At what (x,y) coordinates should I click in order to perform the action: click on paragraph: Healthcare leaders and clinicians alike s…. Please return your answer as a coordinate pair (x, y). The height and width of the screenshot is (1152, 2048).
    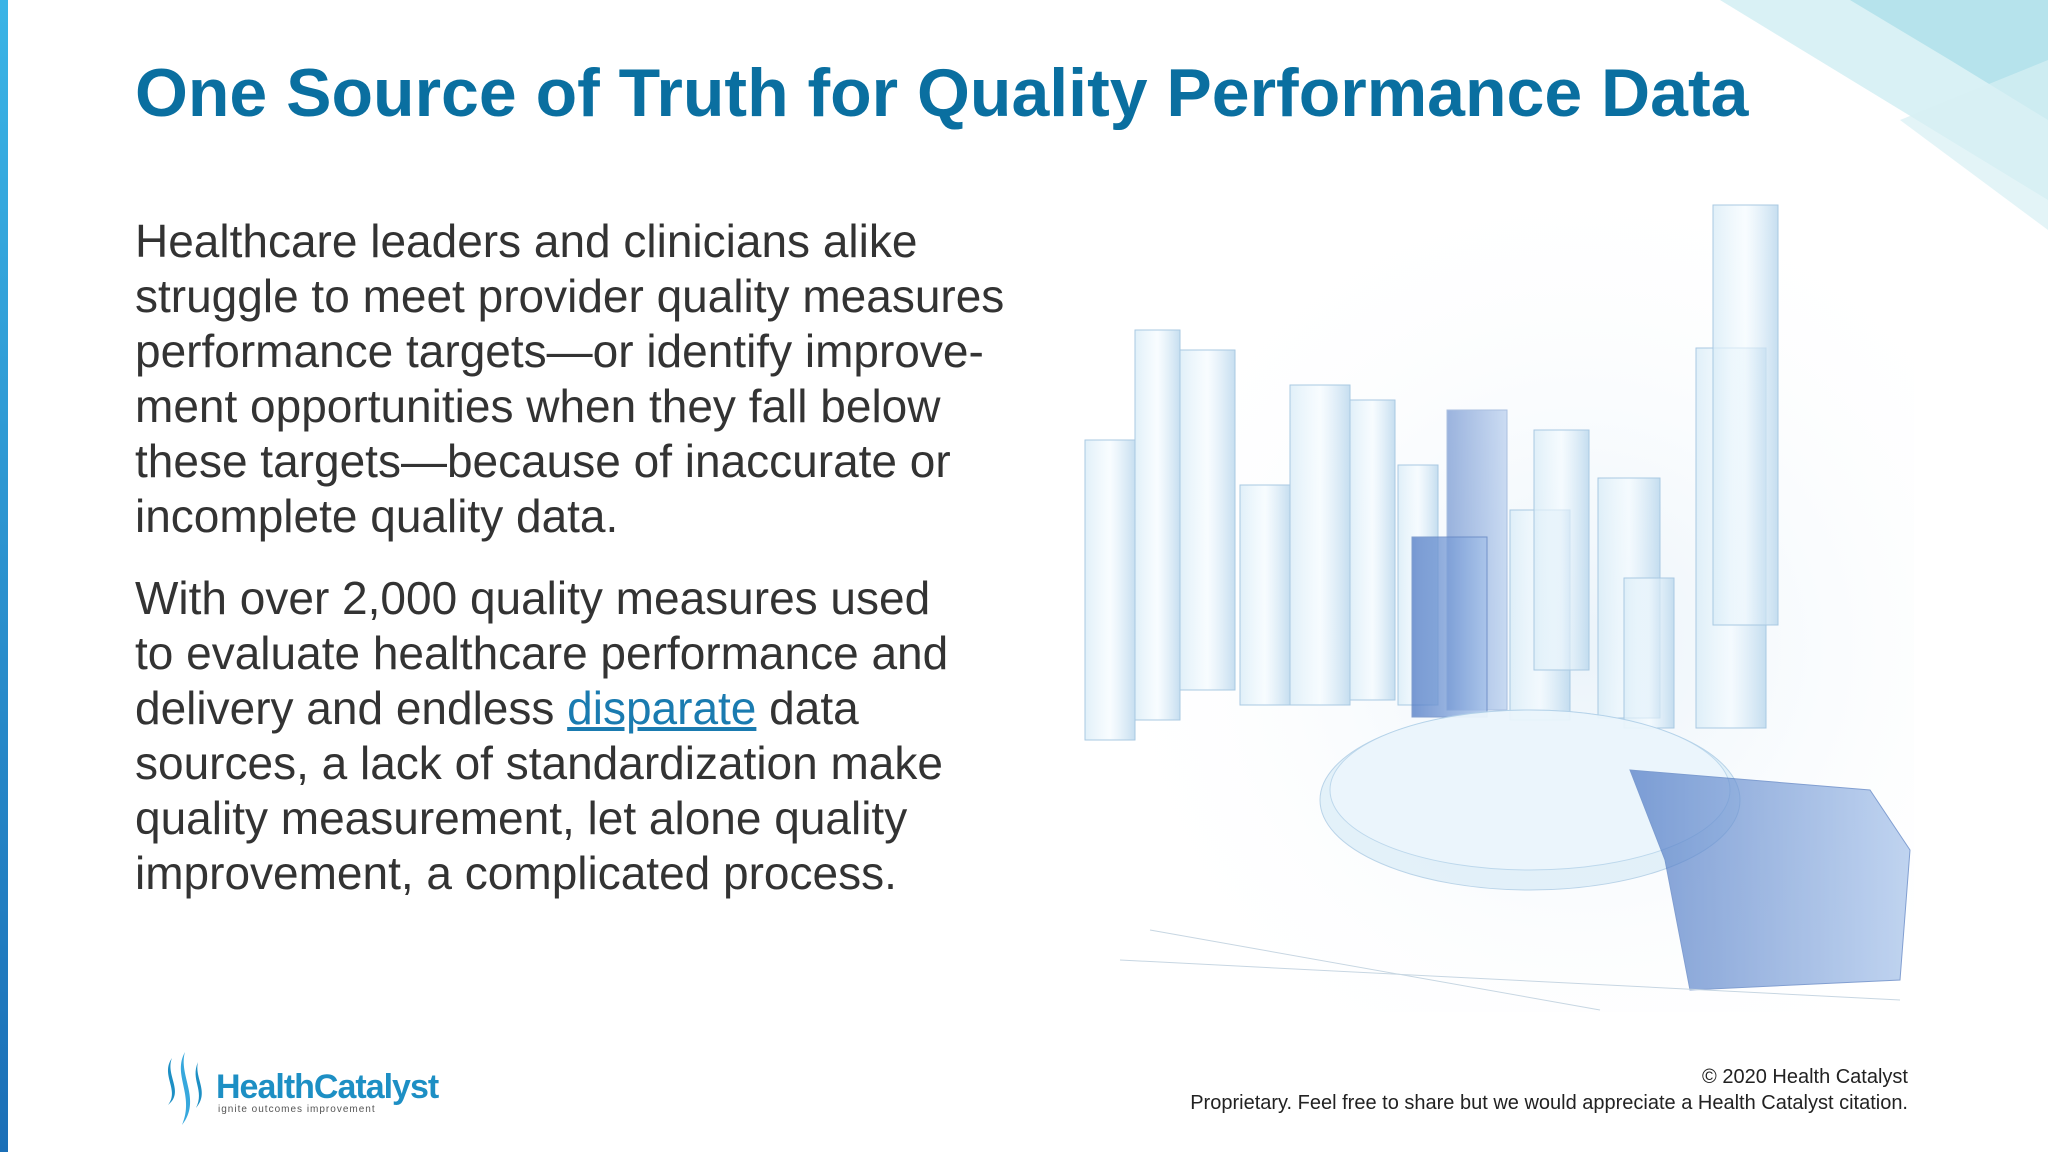
    Looking at the image, I should click on (569, 379).